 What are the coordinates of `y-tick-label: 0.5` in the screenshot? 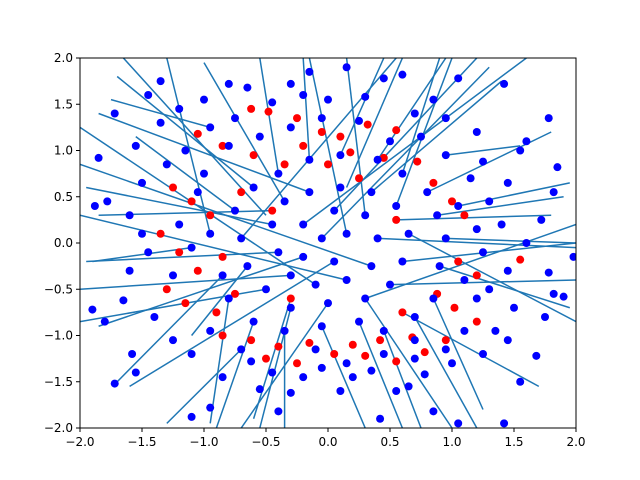 It's located at (63, 197).